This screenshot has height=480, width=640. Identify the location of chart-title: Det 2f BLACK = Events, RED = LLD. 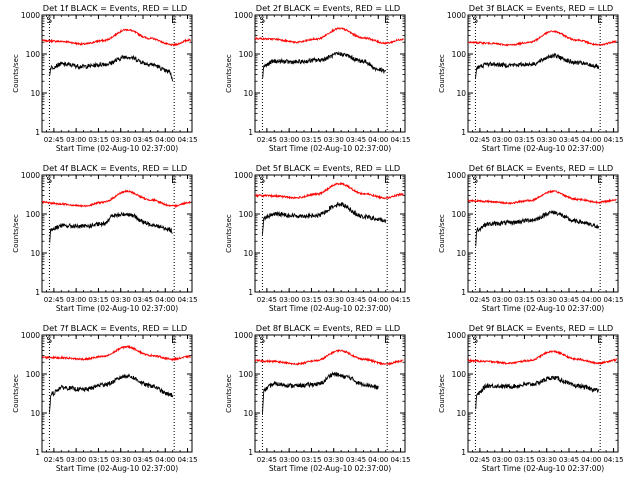
(328, 8).